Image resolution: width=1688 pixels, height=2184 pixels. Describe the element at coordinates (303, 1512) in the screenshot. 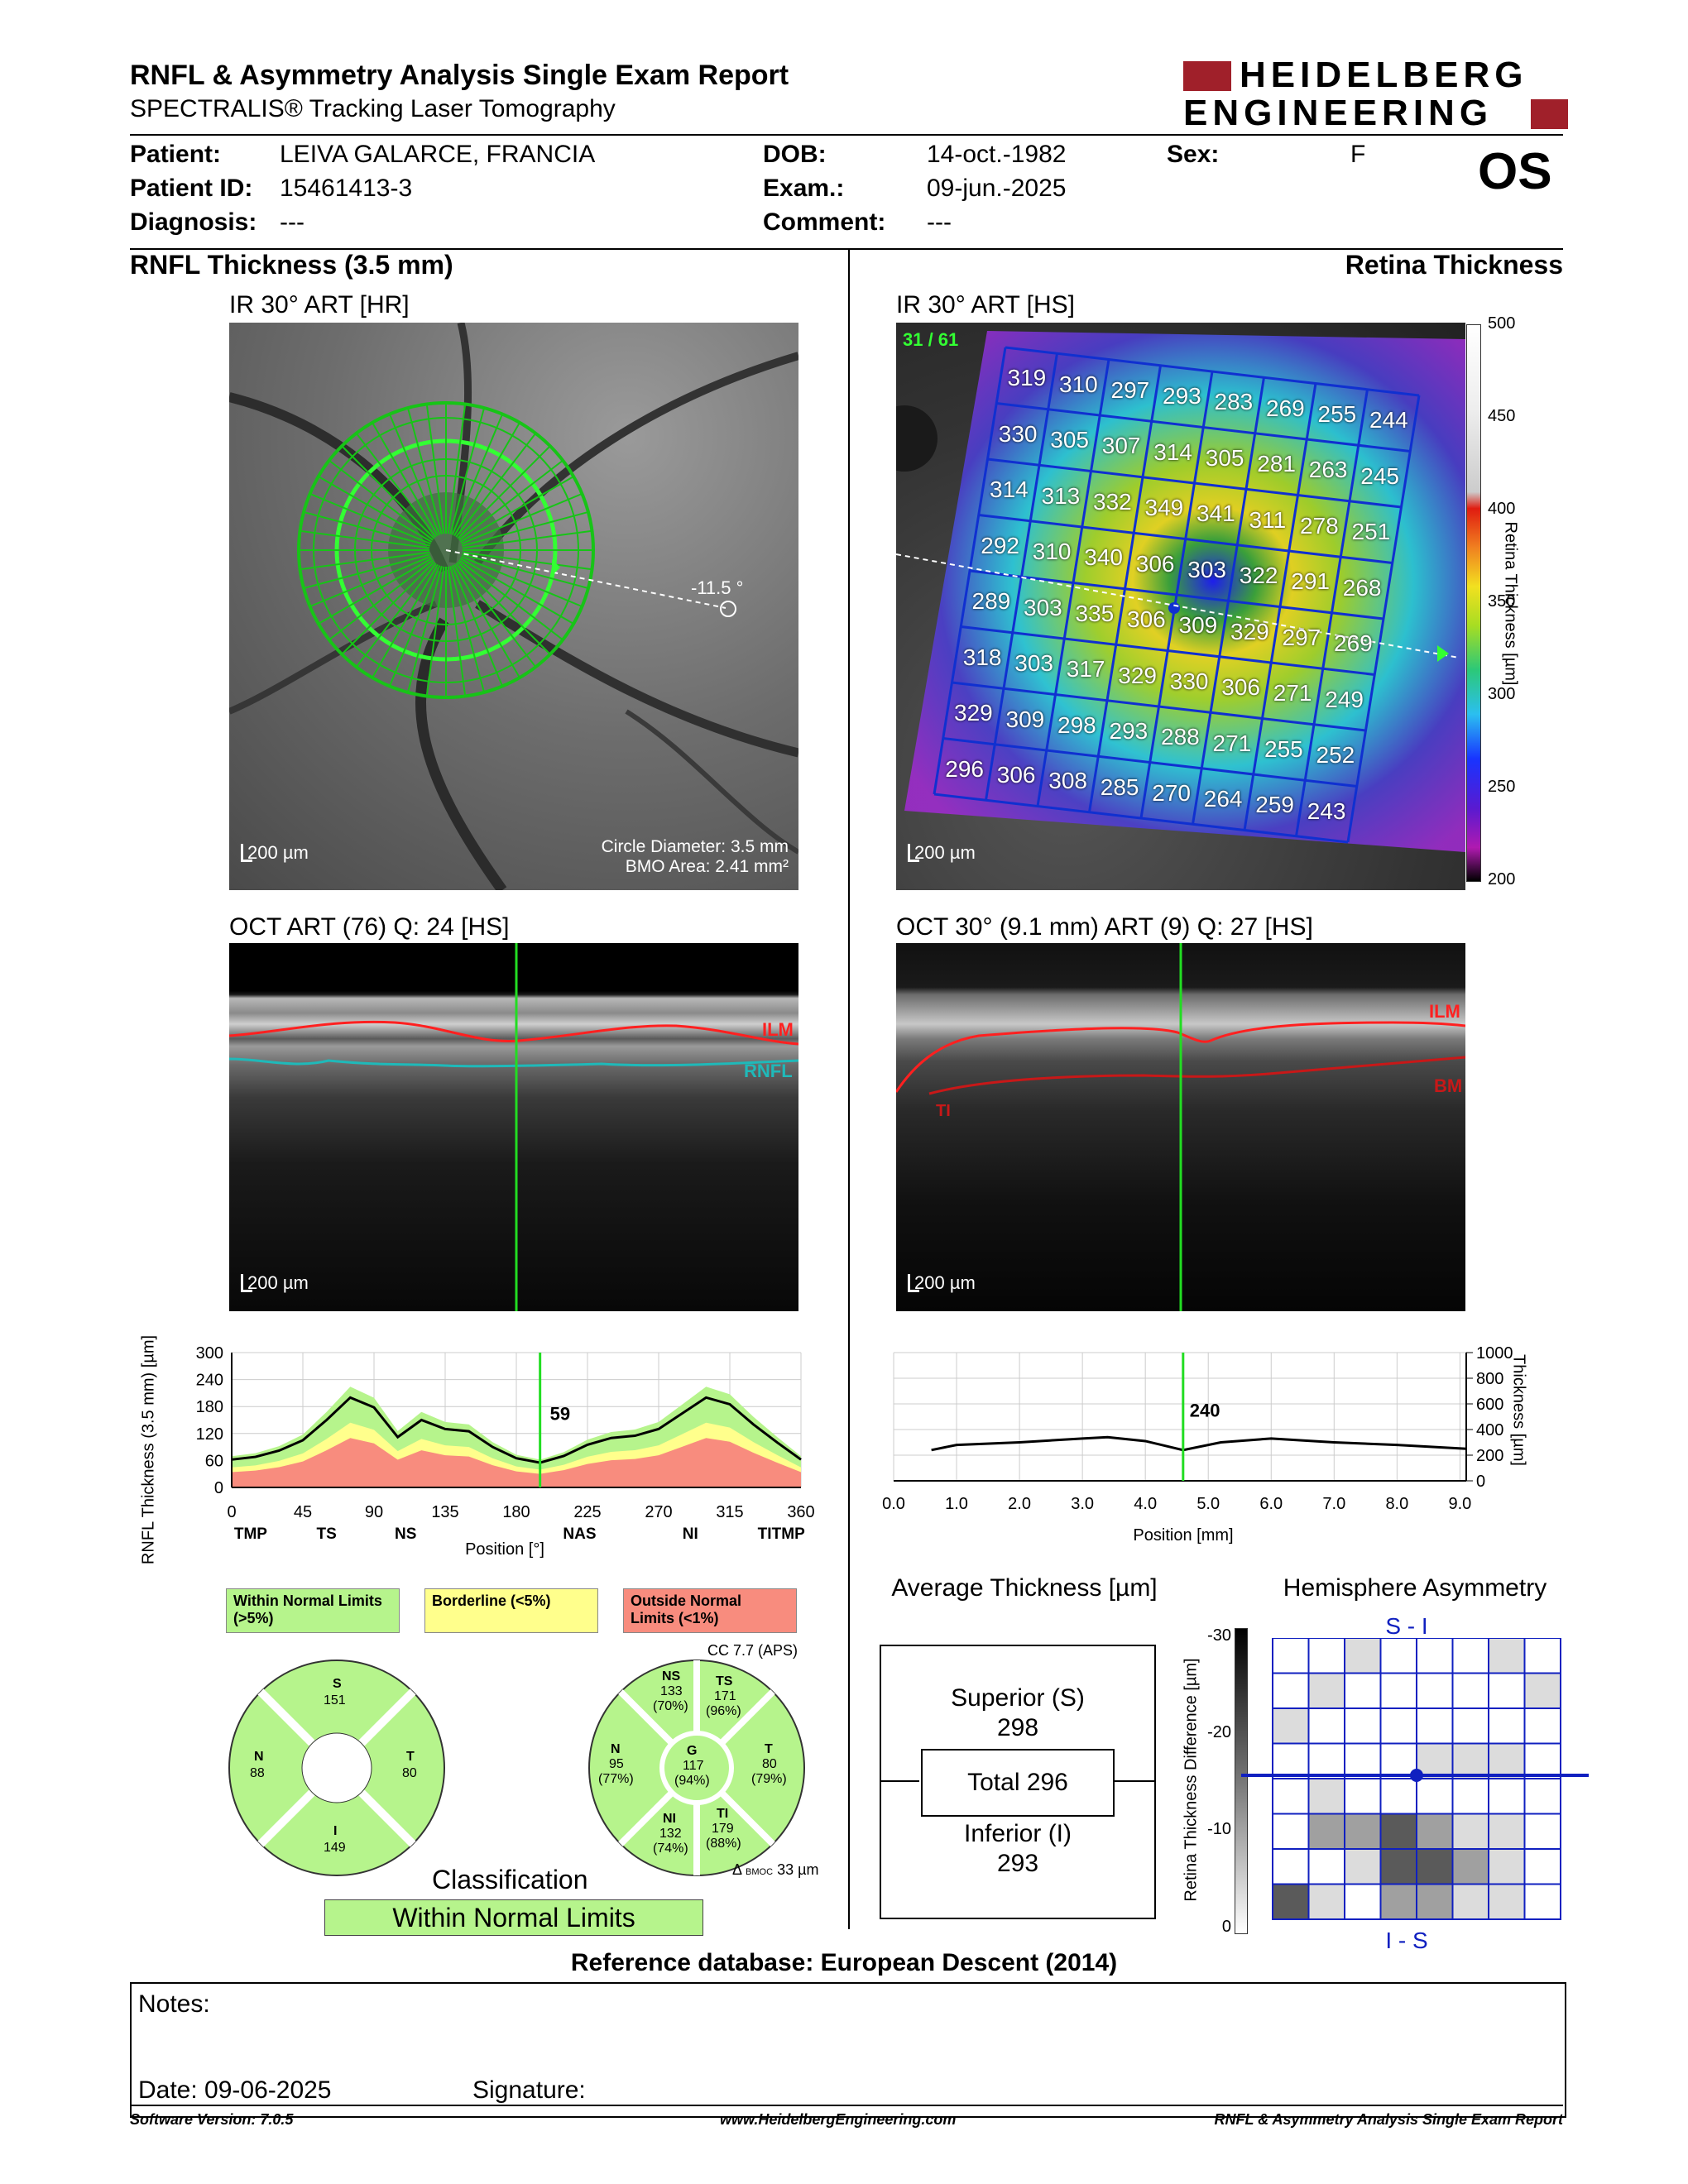

I see `rnfl-xtick: 45` at that location.